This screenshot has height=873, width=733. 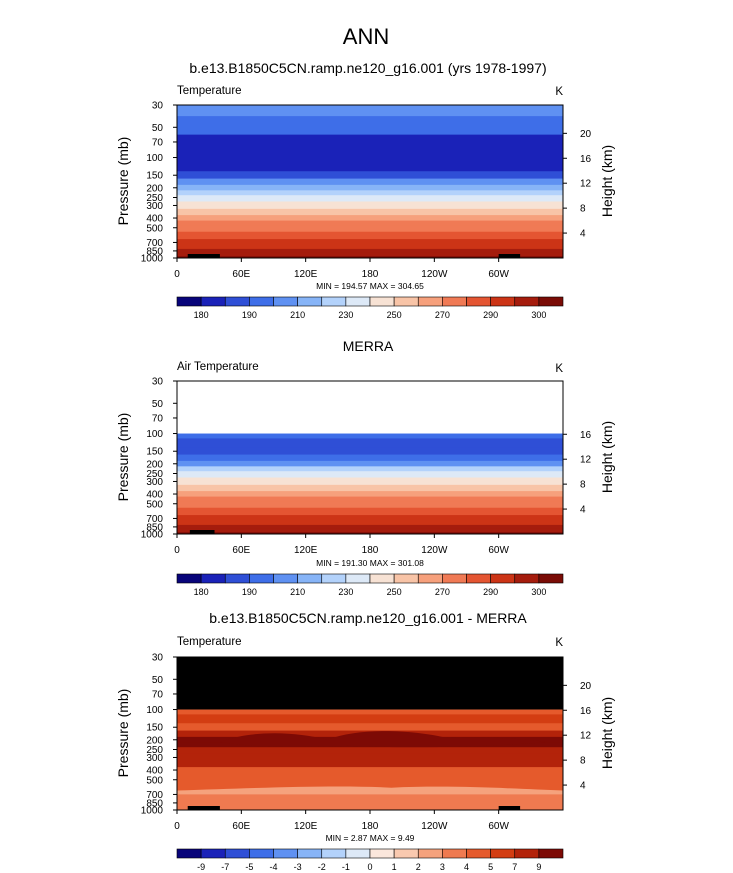 What do you see at coordinates (370, 286) in the screenshot?
I see `min-max-text: MIN = 194.57 MAX = 304.65` at bounding box center [370, 286].